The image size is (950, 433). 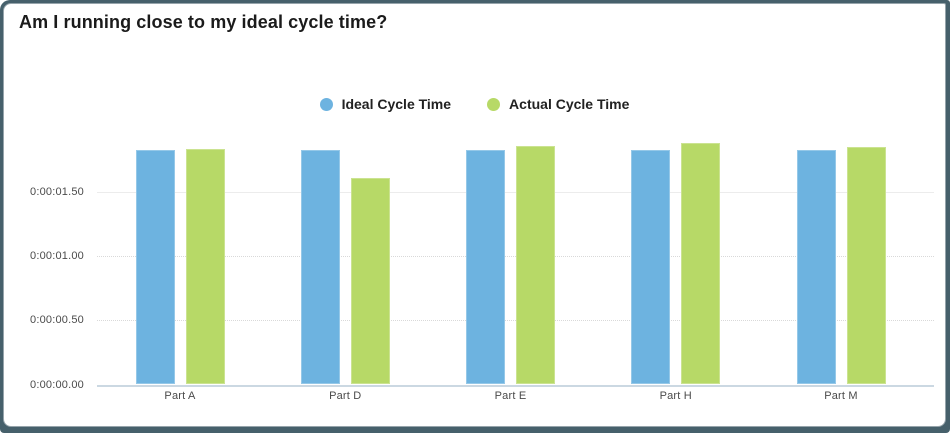 What do you see at coordinates (515, 193) in the screenshot?
I see `gridline-0:00:01.50` at bounding box center [515, 193].